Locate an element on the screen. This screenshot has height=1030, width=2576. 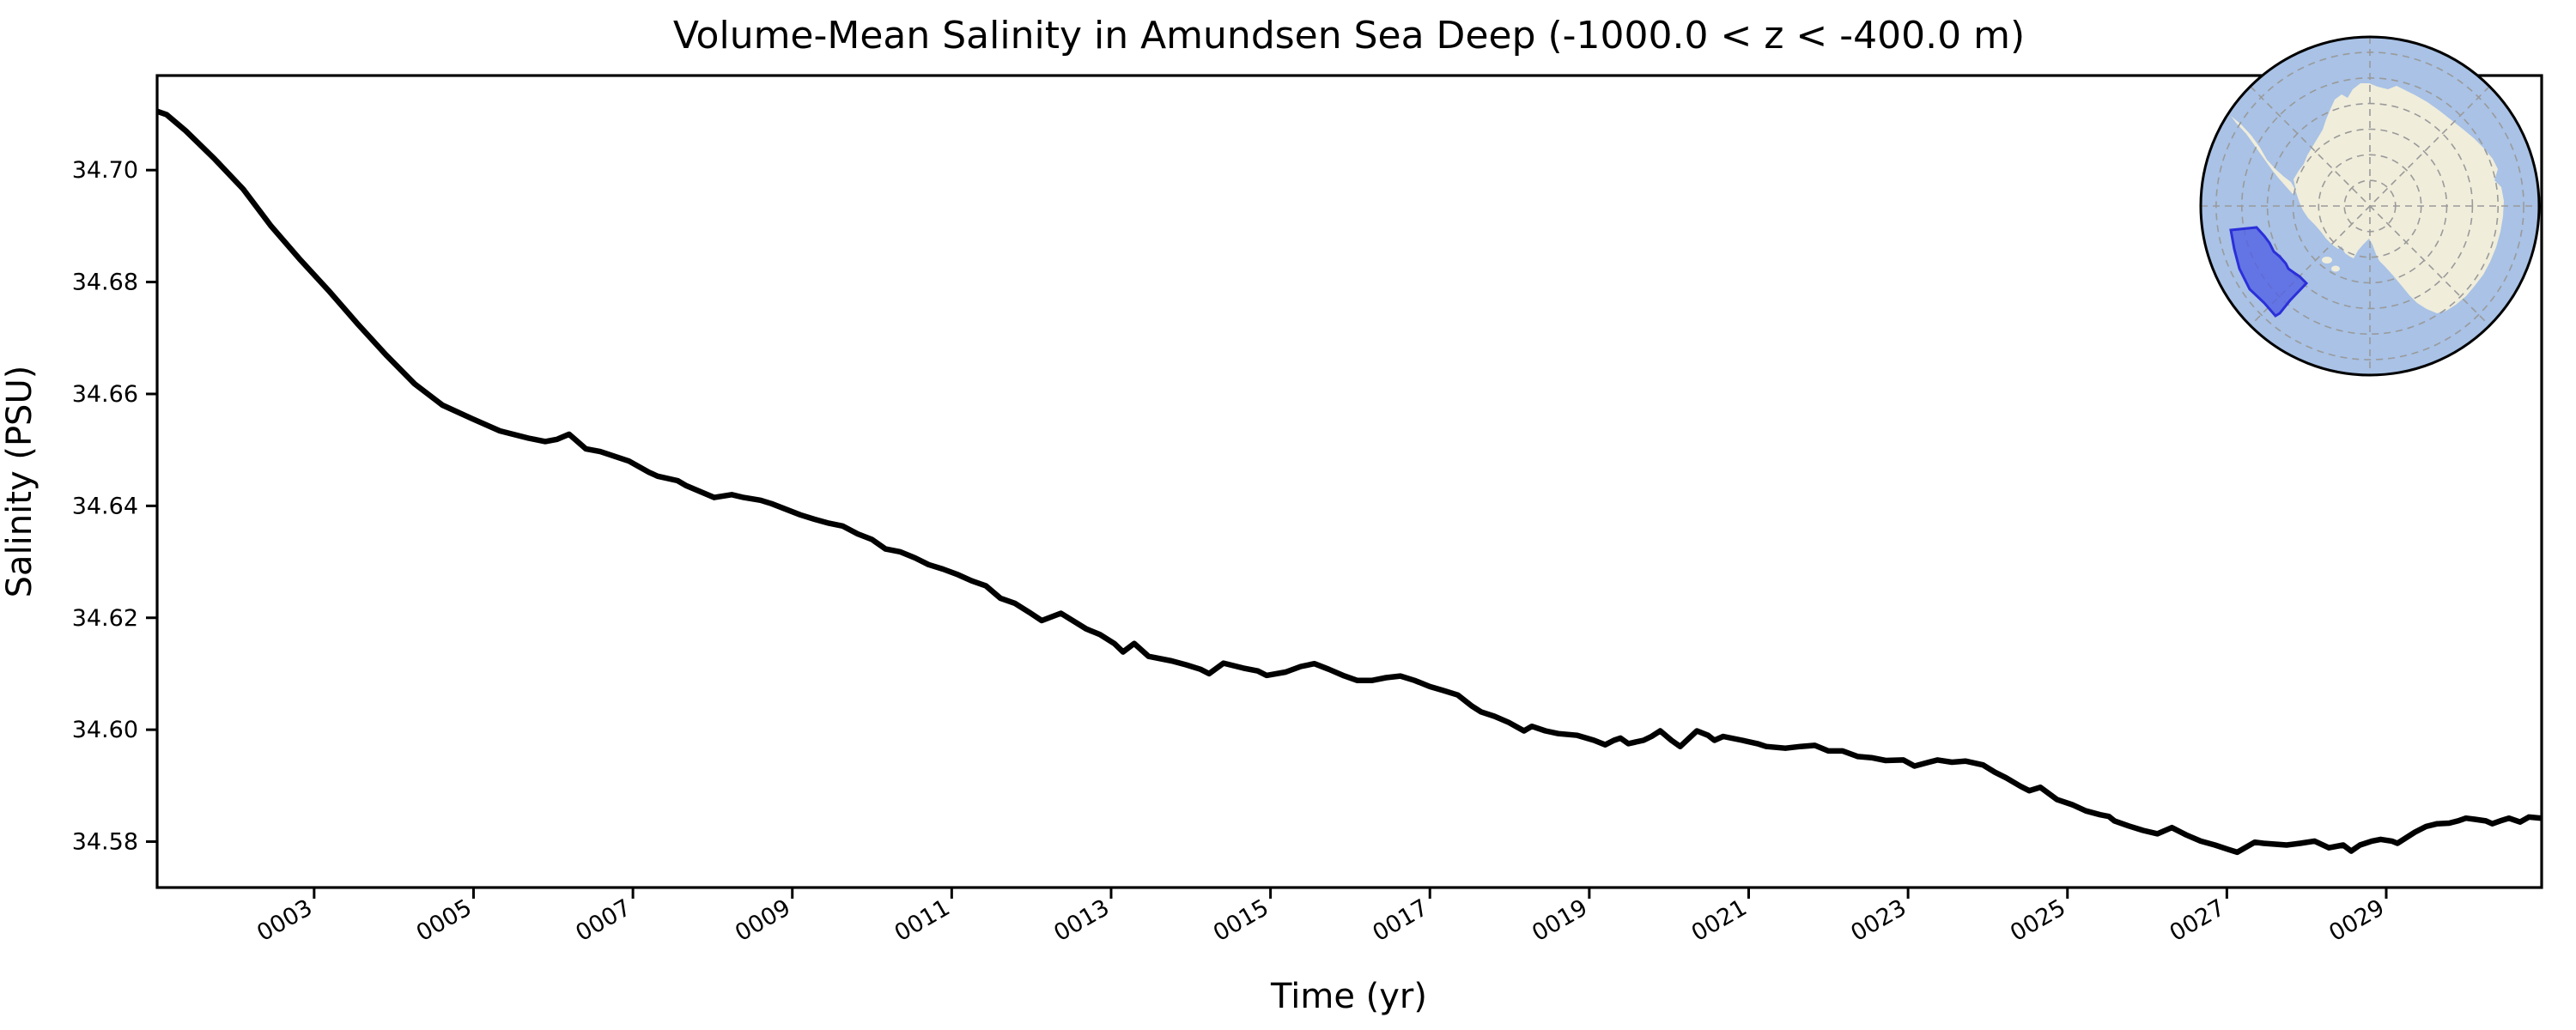
y-tick-label: 34.68 is located at coordinates (105, 283).